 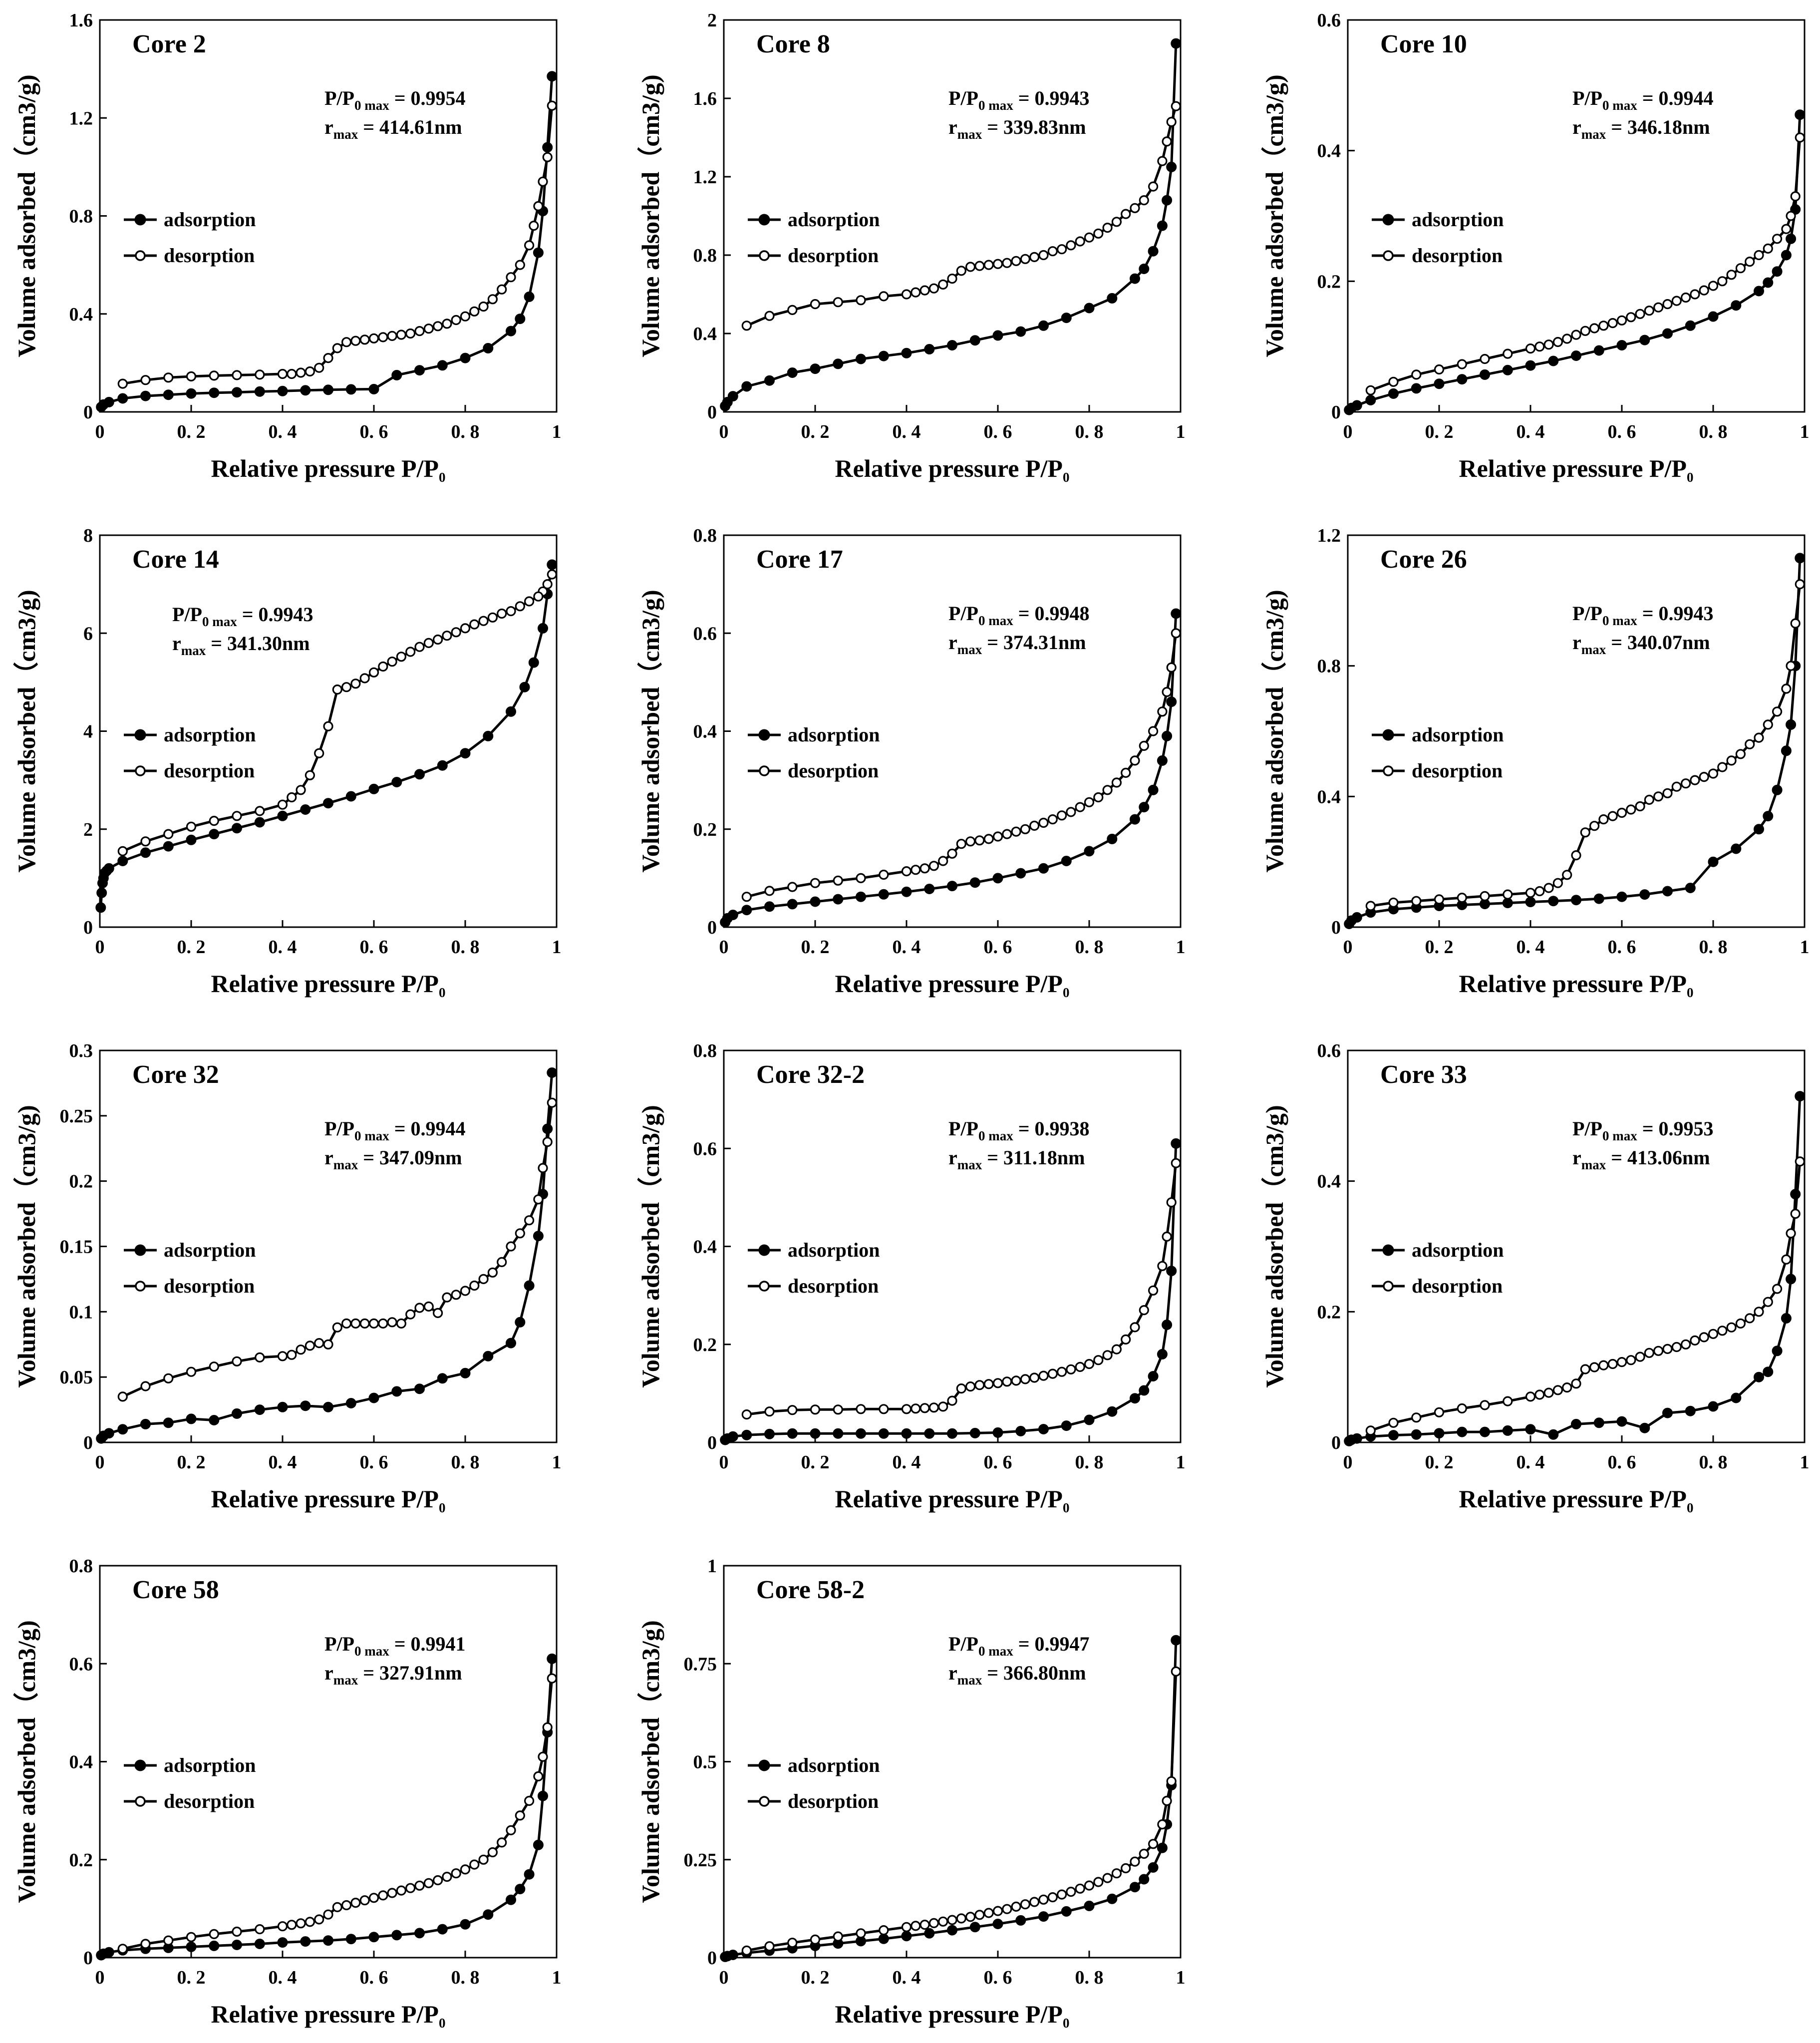 I want to click on legend-label-desorption: desorption, so click(x=209, y=1286).